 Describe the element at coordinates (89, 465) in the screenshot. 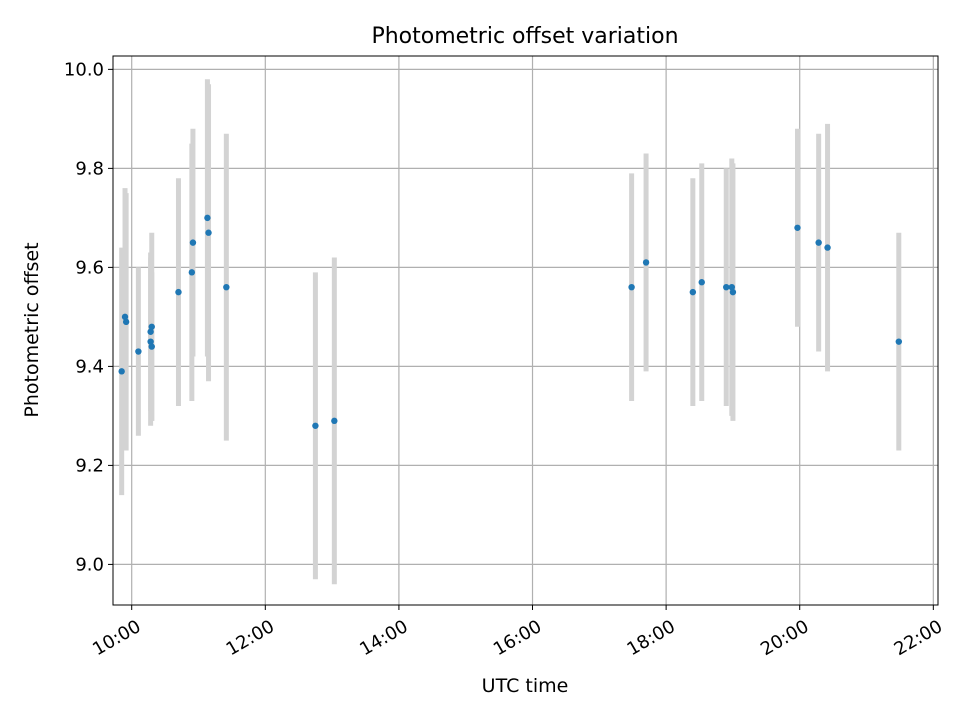

I see `y-tick-label: 9.2` at that location.